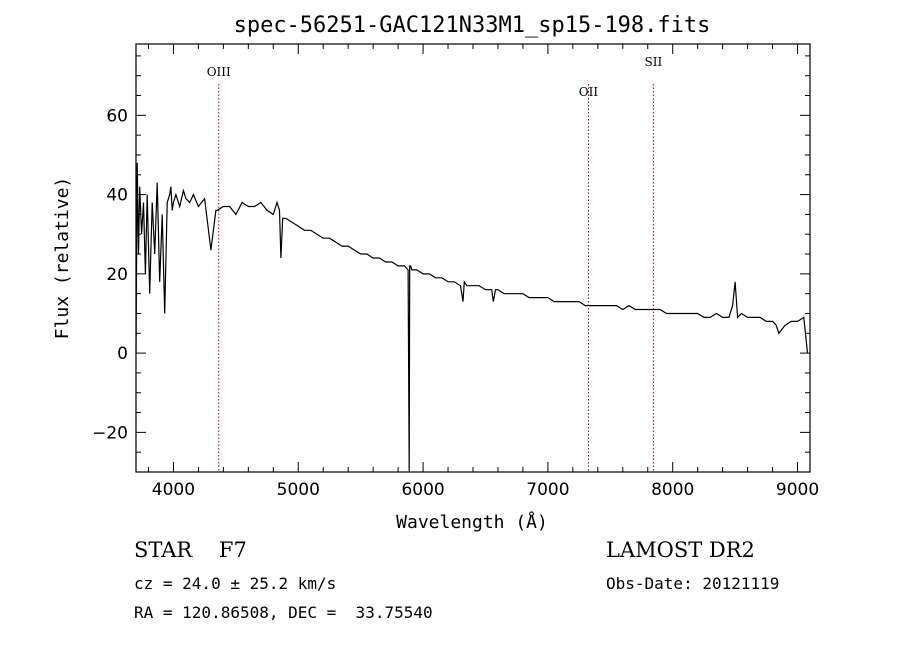 This screenshot has width=900, height=649. Describe the element at coordinates (298, 490) in the screenshot. I see `x-tick-label: 5000` at that location.